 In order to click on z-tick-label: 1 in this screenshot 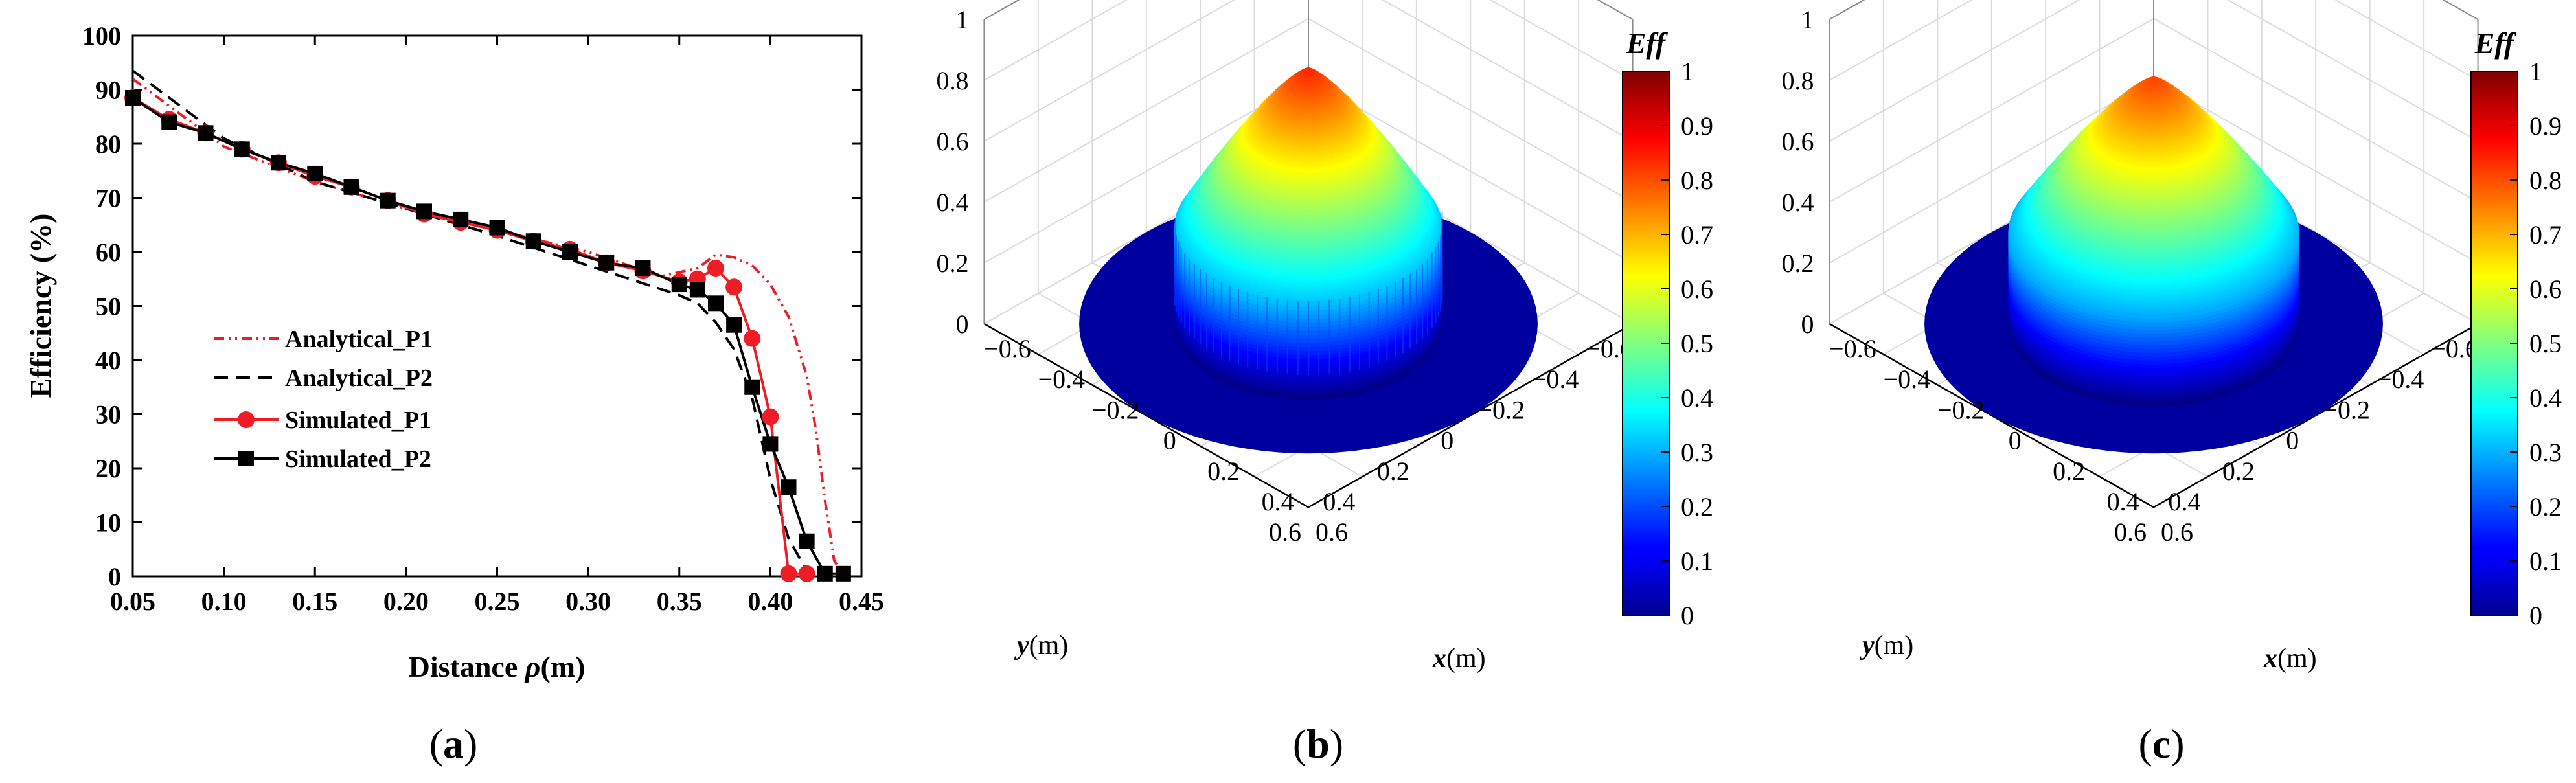, I will do `click(961, 19)`.